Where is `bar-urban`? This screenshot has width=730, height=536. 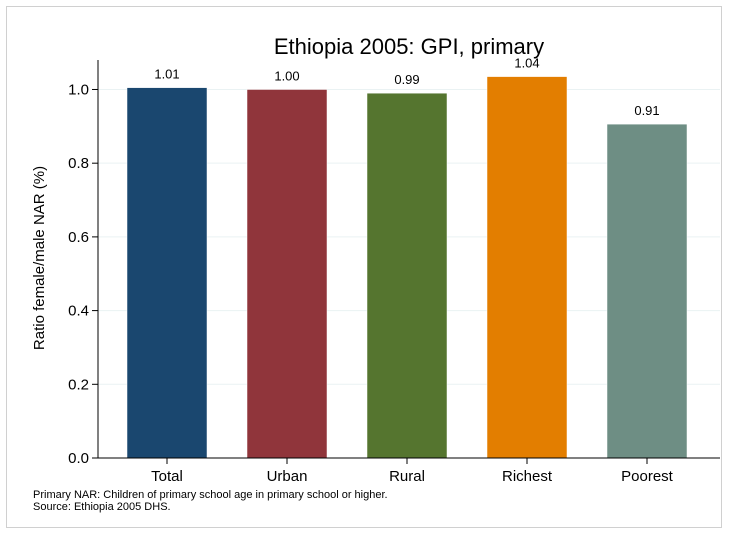 bar-urban is located at coordinates (287, 274).